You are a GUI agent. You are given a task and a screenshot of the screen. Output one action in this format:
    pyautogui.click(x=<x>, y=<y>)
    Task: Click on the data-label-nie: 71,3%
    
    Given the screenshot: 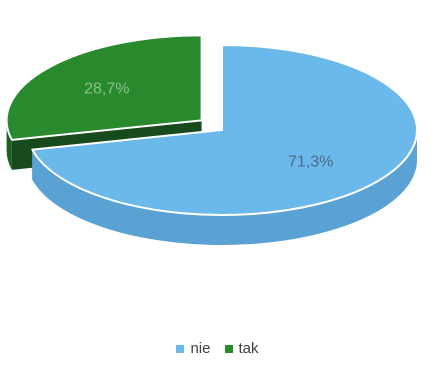 What is the action you would take?
    pyautogui.click(x=310, y=162)
    